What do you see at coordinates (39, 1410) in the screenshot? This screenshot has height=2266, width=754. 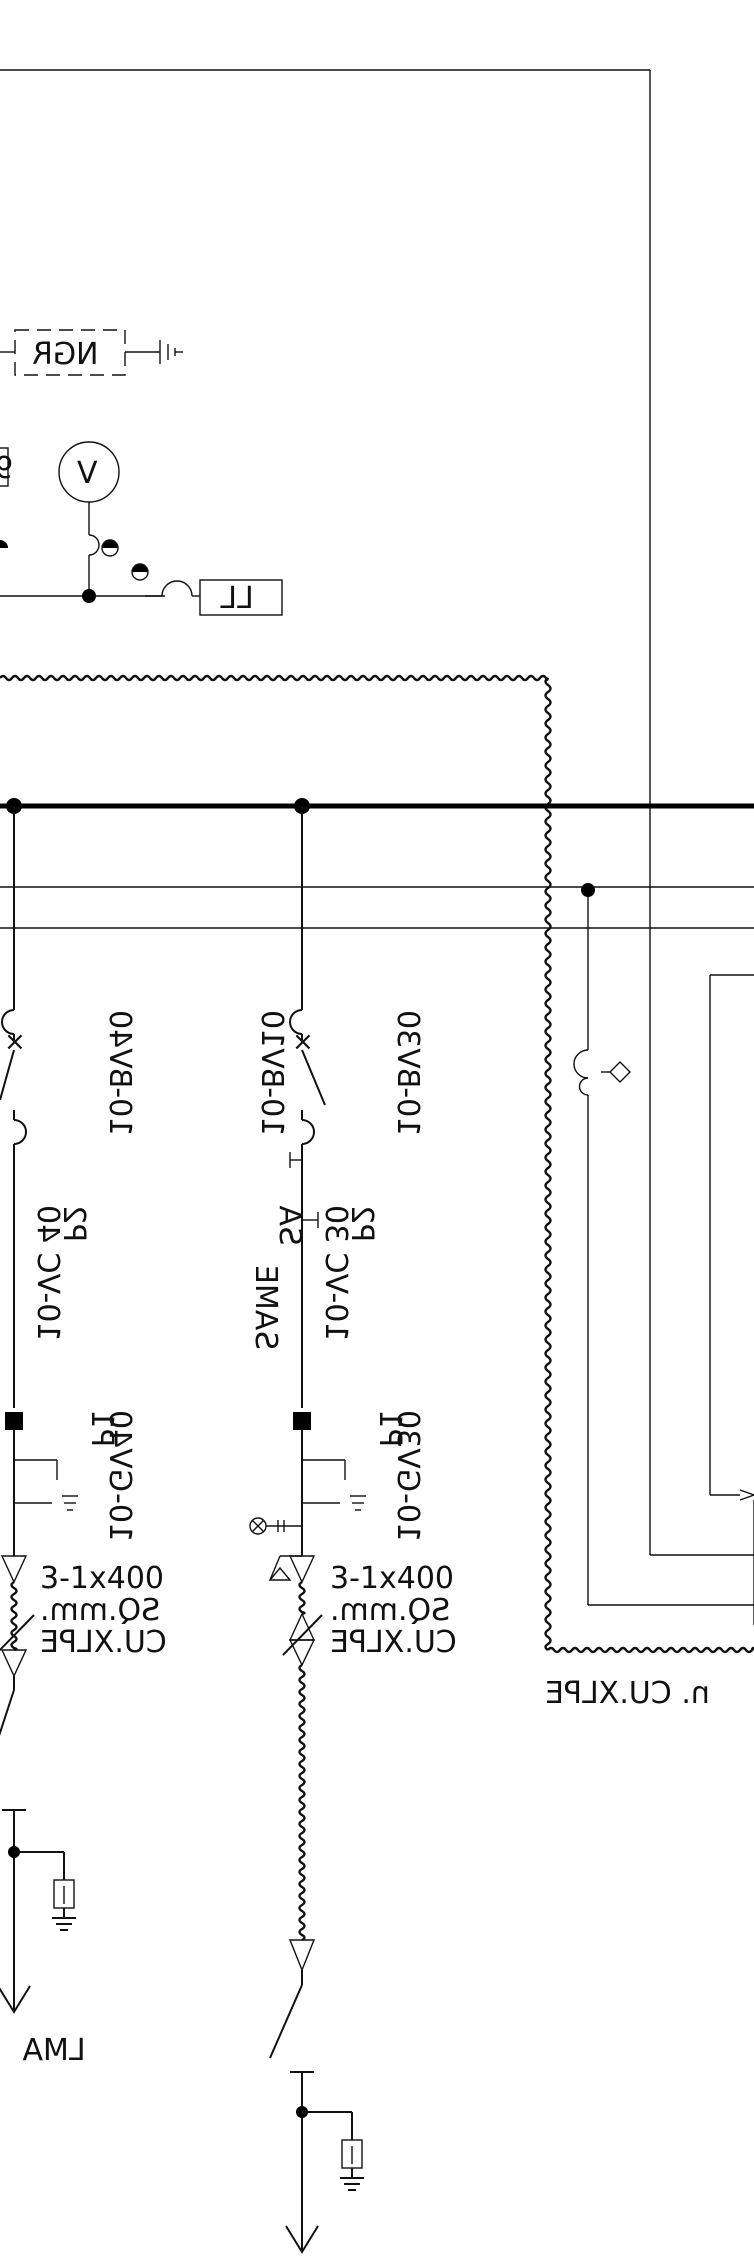 I see `feeder-left: ×` at bounding box center [39, 1410].